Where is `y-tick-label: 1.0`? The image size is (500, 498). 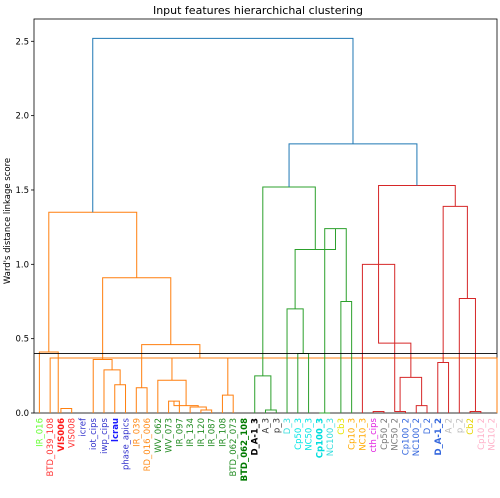 y-tick-label: 1.0 is located at coordinates (22, 265).